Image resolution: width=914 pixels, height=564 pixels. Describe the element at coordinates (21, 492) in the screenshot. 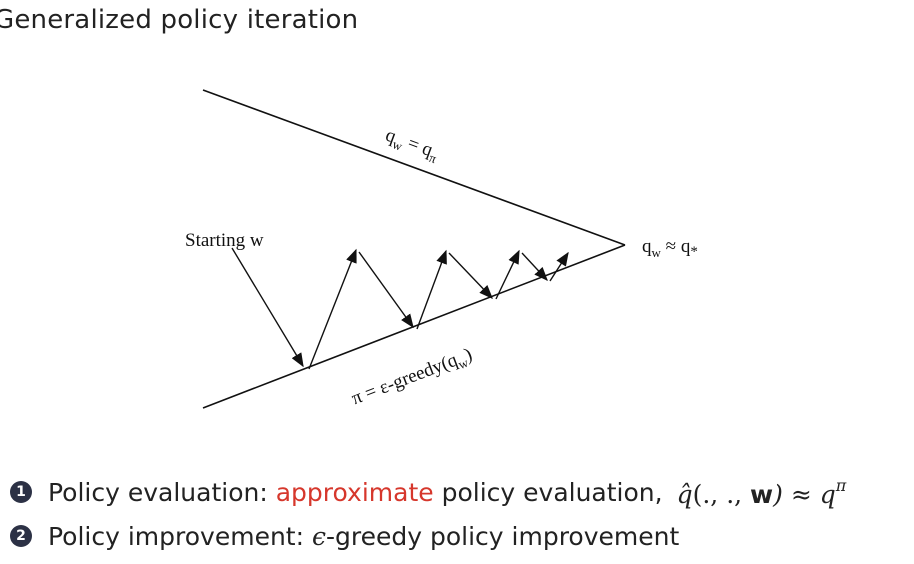

I see `bullet-number-1: 1` at that location.